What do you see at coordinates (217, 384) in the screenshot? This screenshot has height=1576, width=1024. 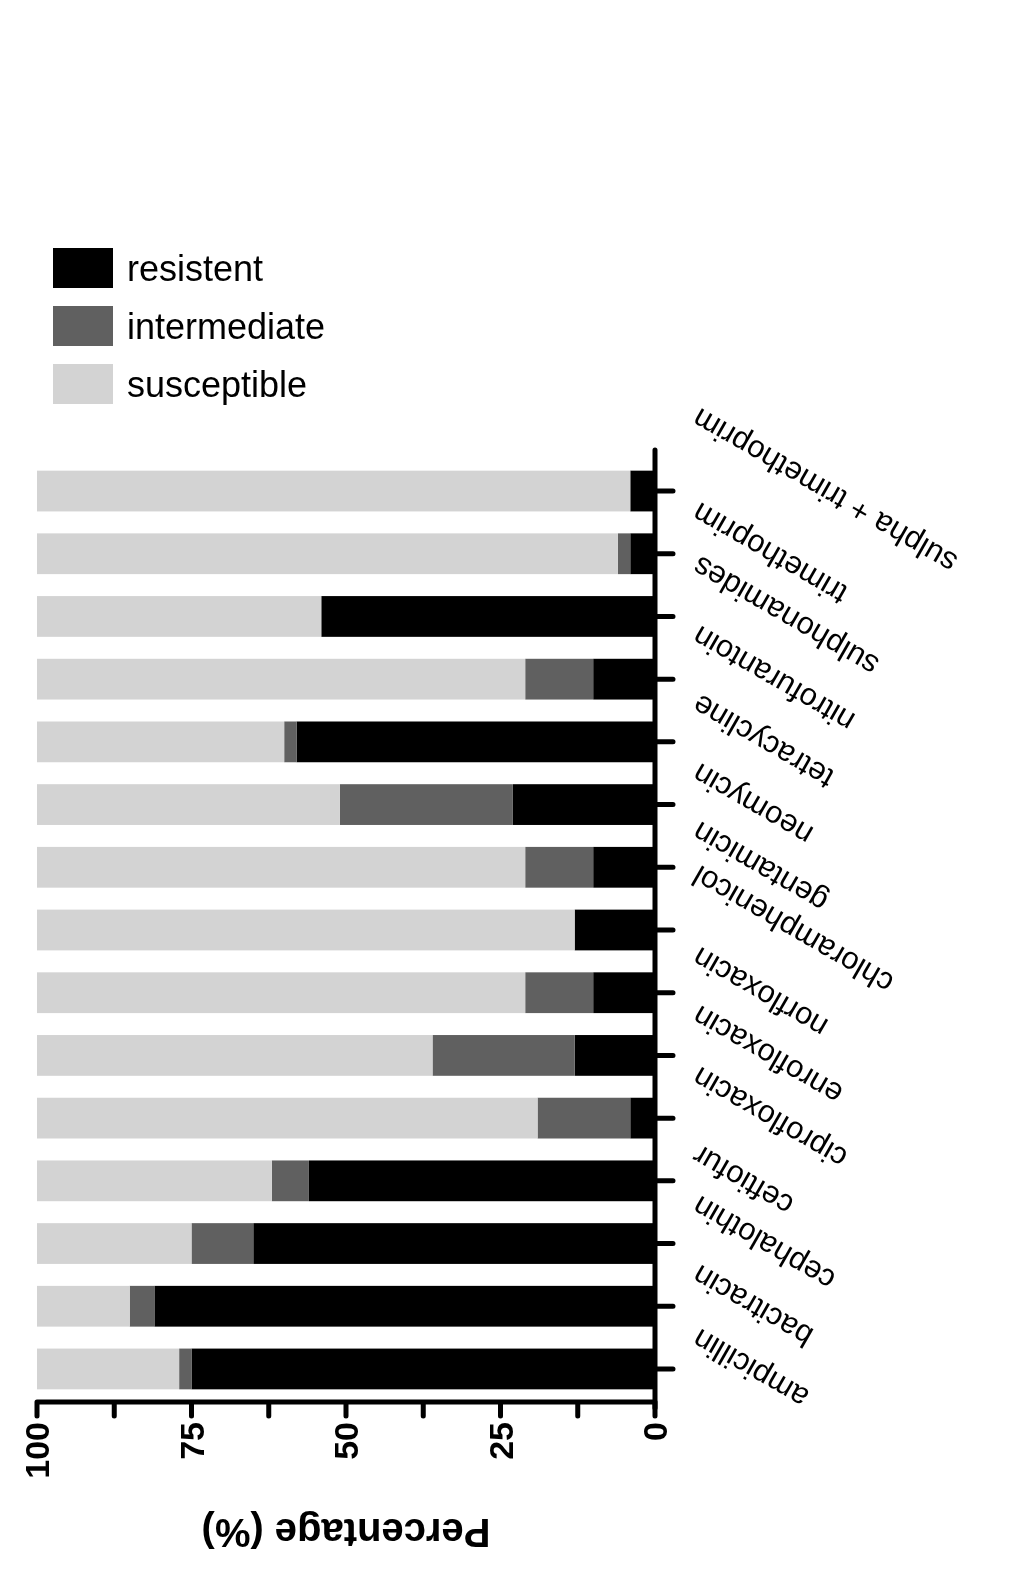 I see `legend-label: susceptible` at bounding box center [217, 384].